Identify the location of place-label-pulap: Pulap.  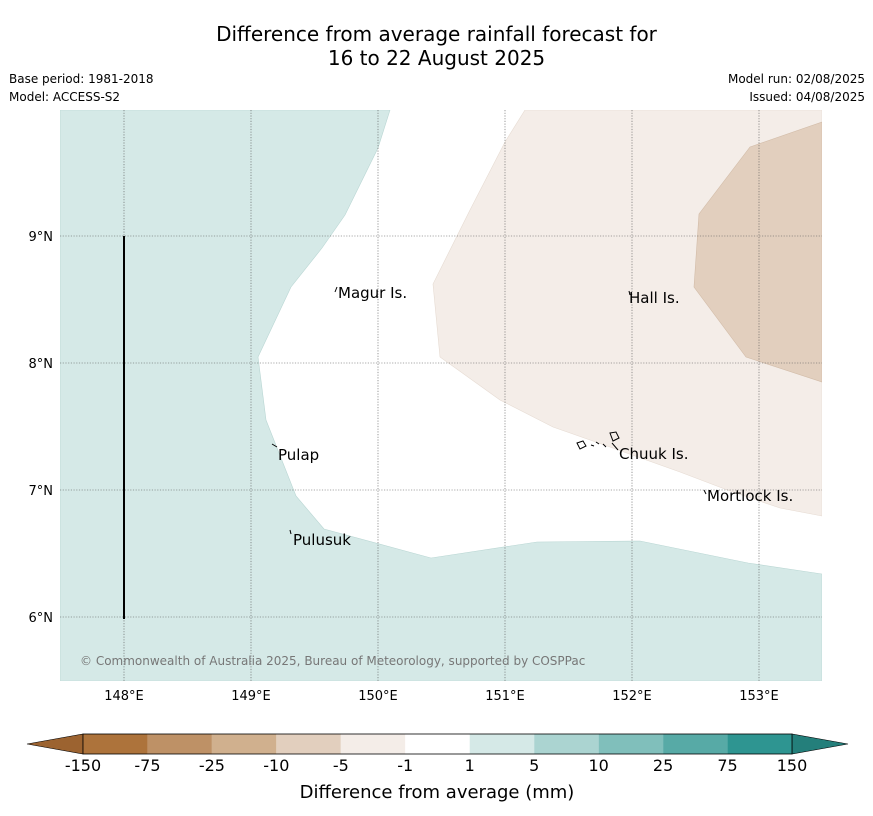
(298, 455).